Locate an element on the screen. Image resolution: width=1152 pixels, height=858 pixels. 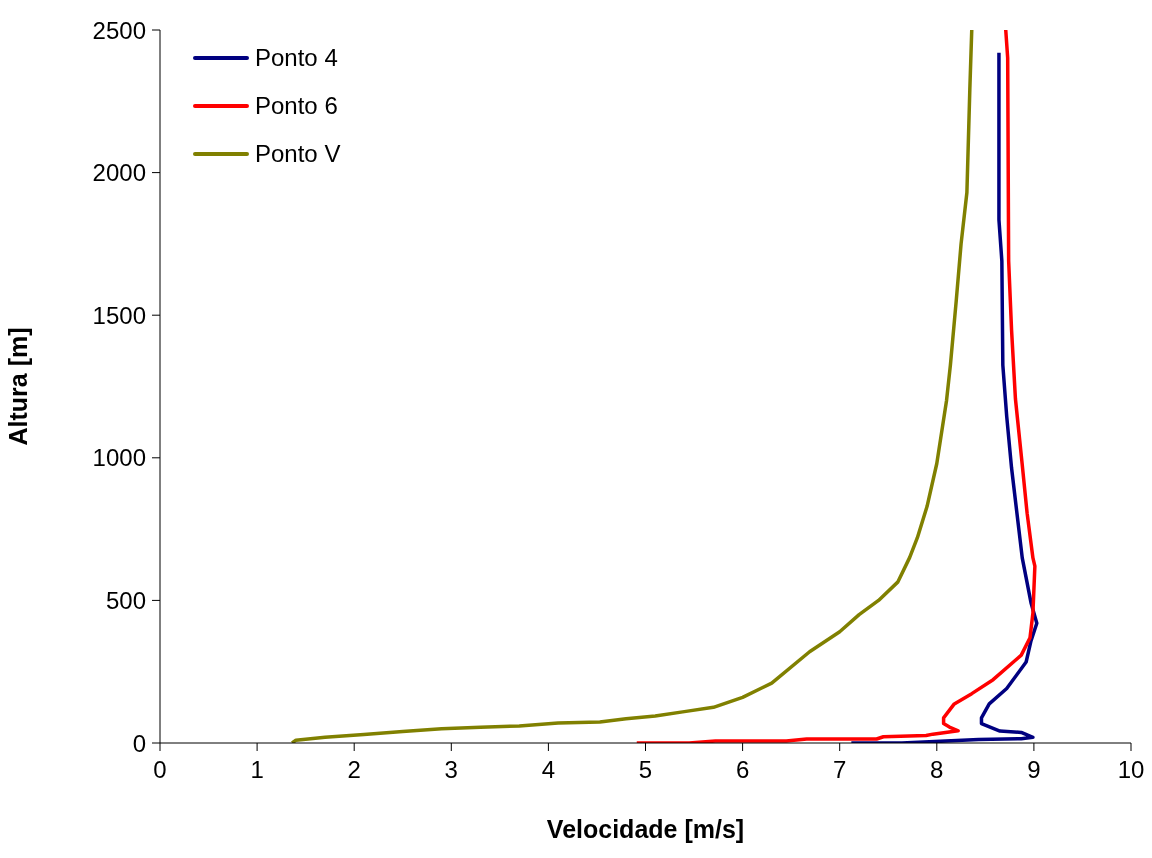
y-tick-label: 2500 is located at coordinates (119, 30).